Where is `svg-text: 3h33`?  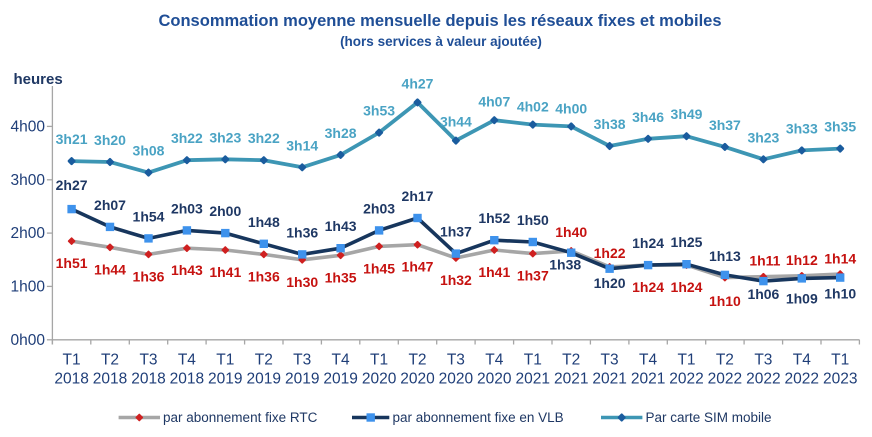
svg-text: 3h33 is located at coordinates (802, 128).